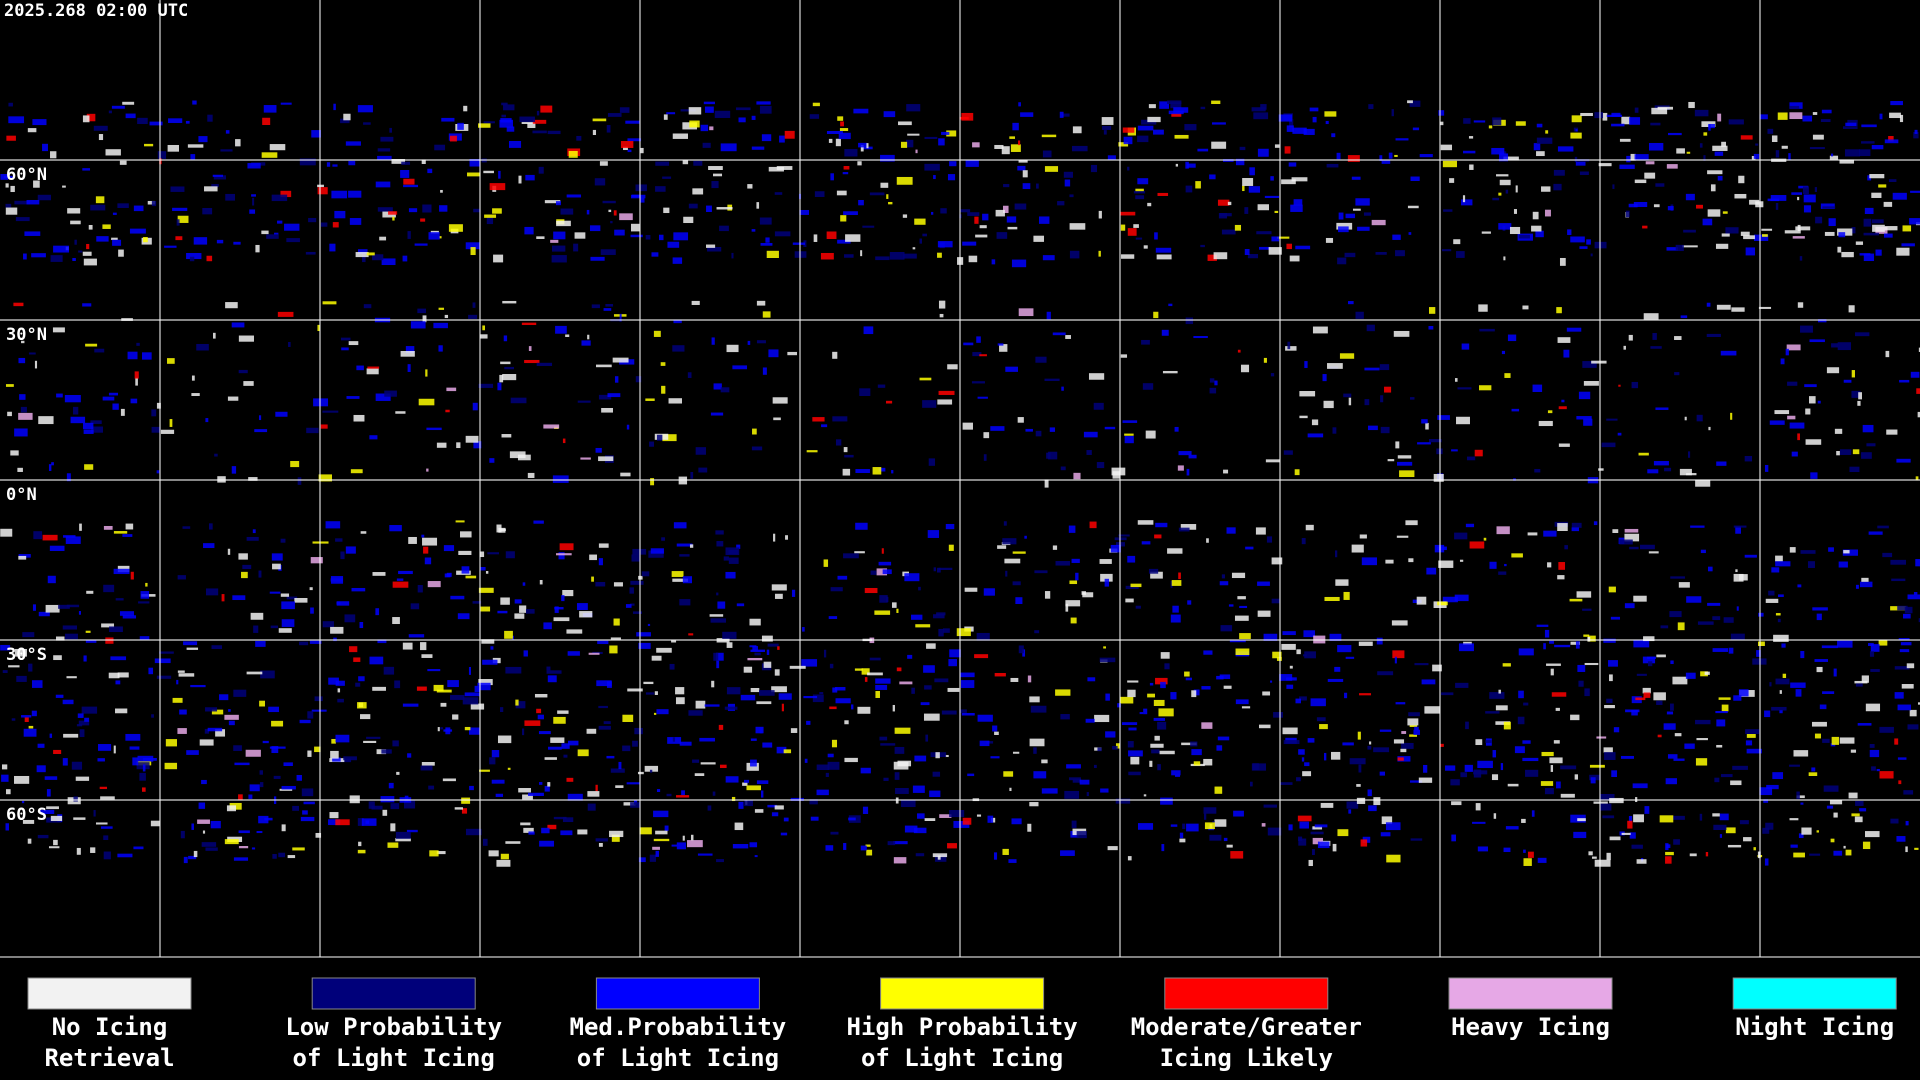 This screenshot has width=1920, height=1080. Describe the element at coordinates (393, 993) in the screenshot. I see `legend-swatch` at that location.